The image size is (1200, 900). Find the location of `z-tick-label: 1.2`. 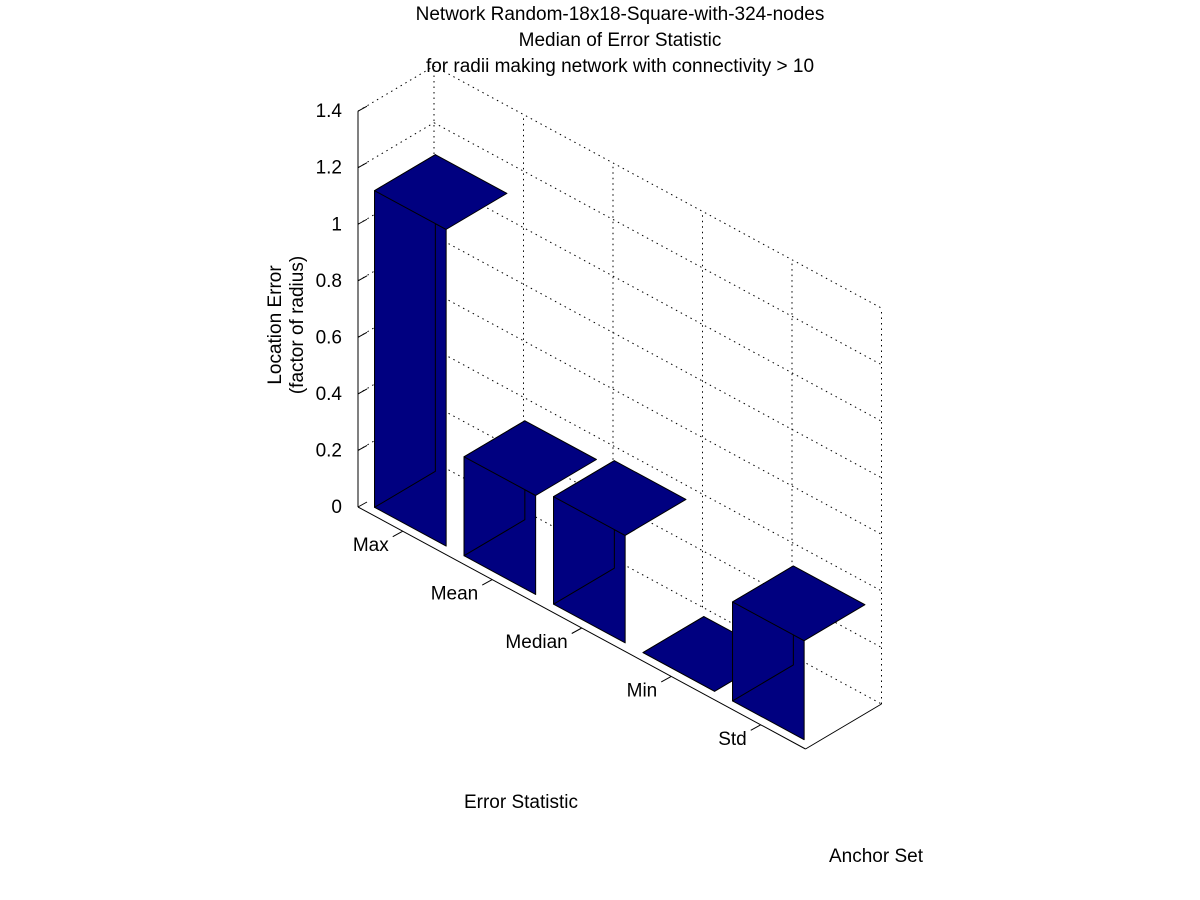

z-tick-label: 1.2 is located at coordinates (329, 168).